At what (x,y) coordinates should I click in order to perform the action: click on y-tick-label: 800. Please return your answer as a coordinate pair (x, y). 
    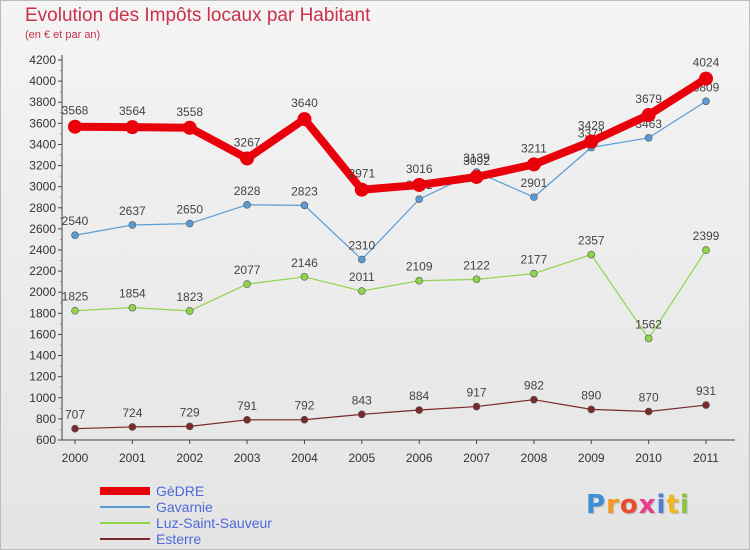
    Looking at the image, I should click on (46, 419).